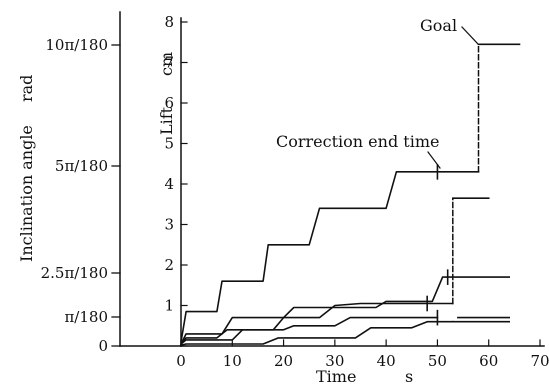 The width and height of the screenshot is (549, 387). Describe the element at coordinates (386, 361) in the screenshot. I see `x-tick-label: 40` at that location.